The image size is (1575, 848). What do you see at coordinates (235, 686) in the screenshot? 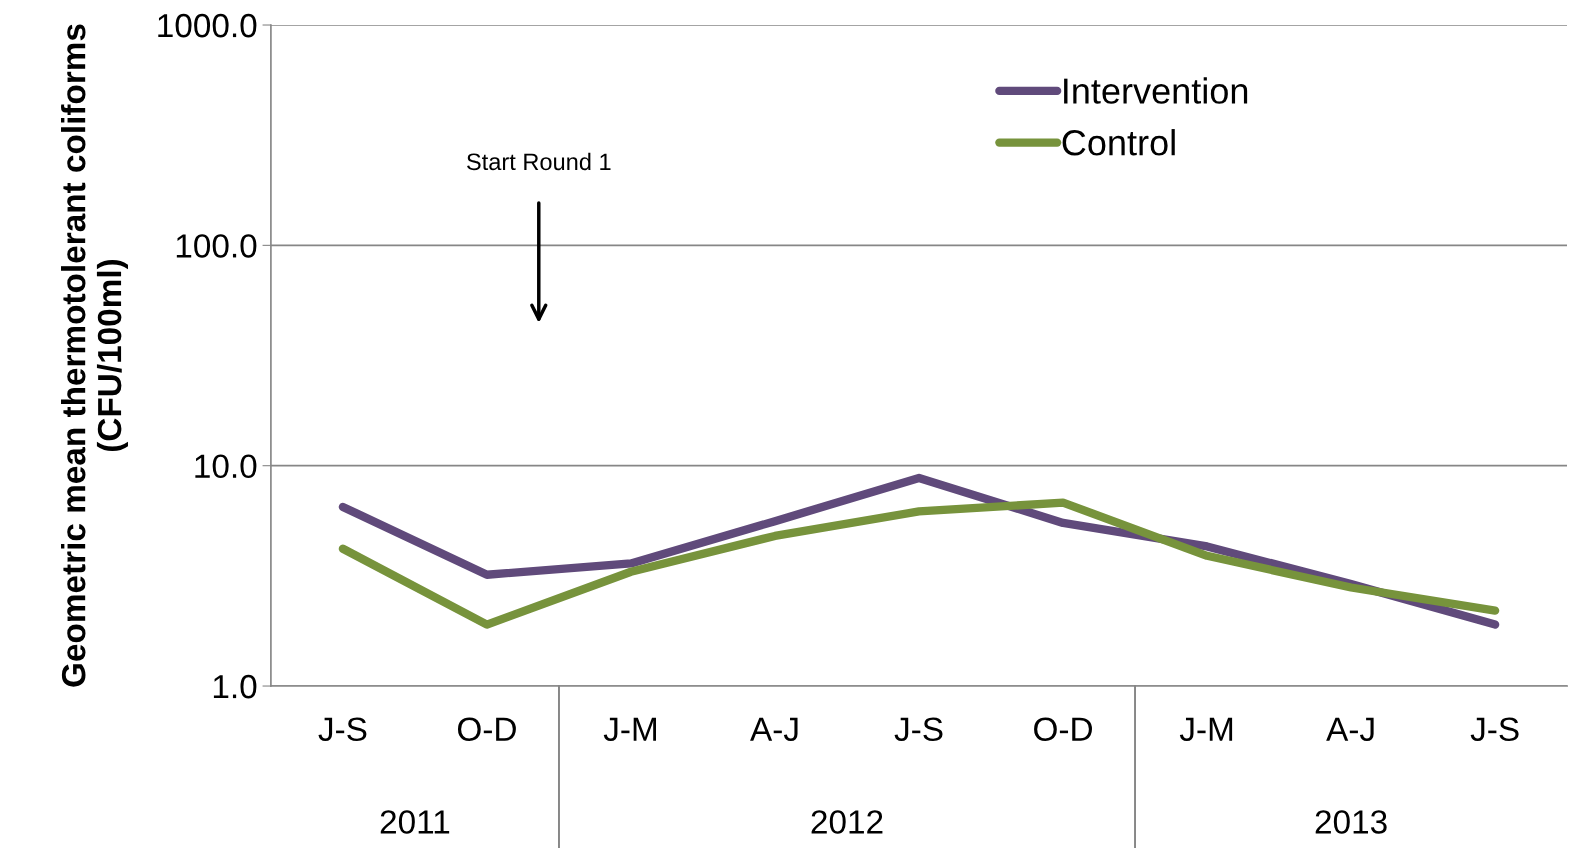
I see `y-tick-label: 1.0` at bounding box center [235, 686].